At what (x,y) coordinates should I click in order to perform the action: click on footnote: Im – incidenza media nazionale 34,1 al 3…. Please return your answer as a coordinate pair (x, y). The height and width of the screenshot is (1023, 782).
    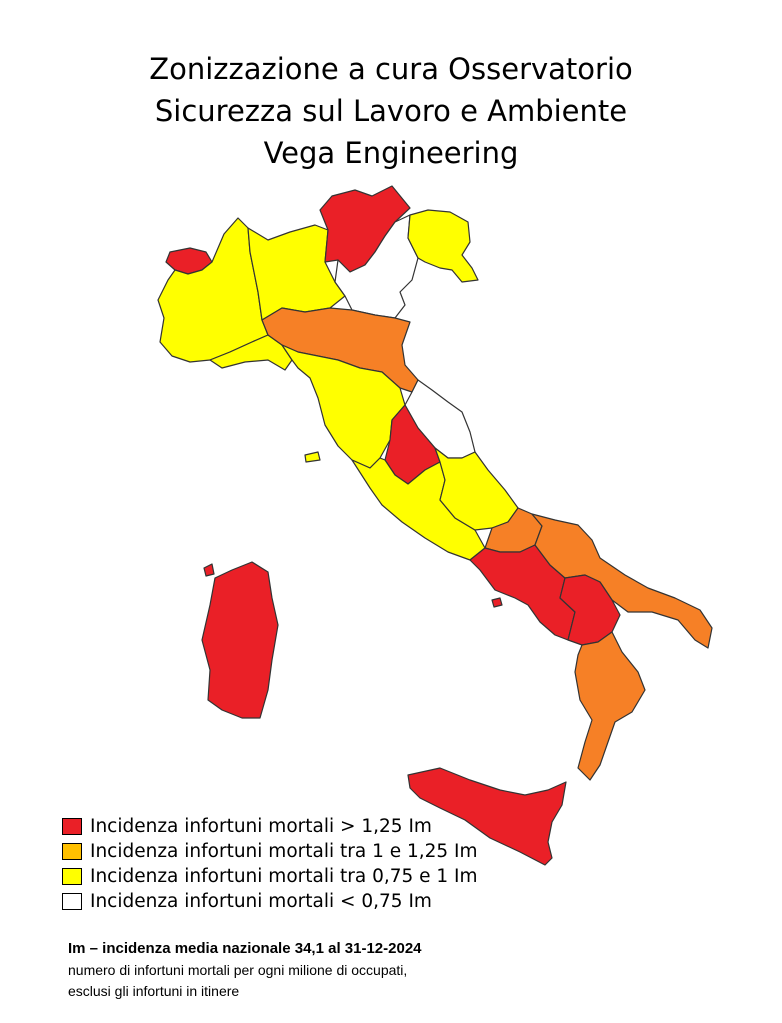
    Looking at the image, I should click on (245, 970).